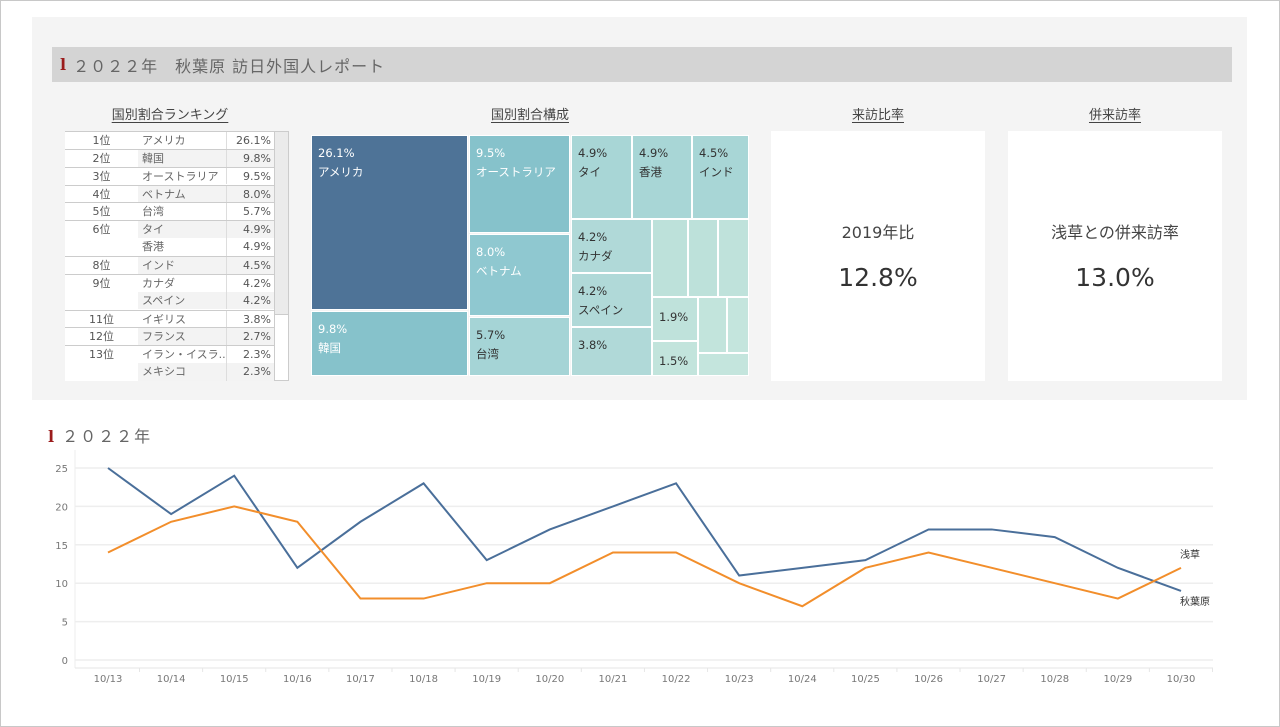 Image resolution: width=1280 pixels, height=727 pixels. Describe the element at coordinates (491, 335) in the screenshot. I see `cell-pct: 5.7%` at that location.